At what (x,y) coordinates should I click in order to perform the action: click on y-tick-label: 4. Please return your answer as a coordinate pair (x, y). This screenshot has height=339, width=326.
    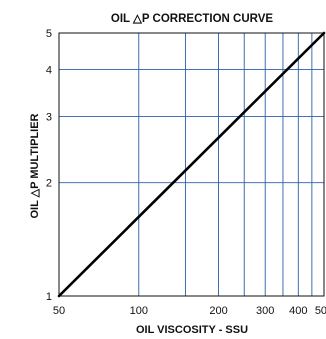
    Looking at the image, I should click on (49, 70).